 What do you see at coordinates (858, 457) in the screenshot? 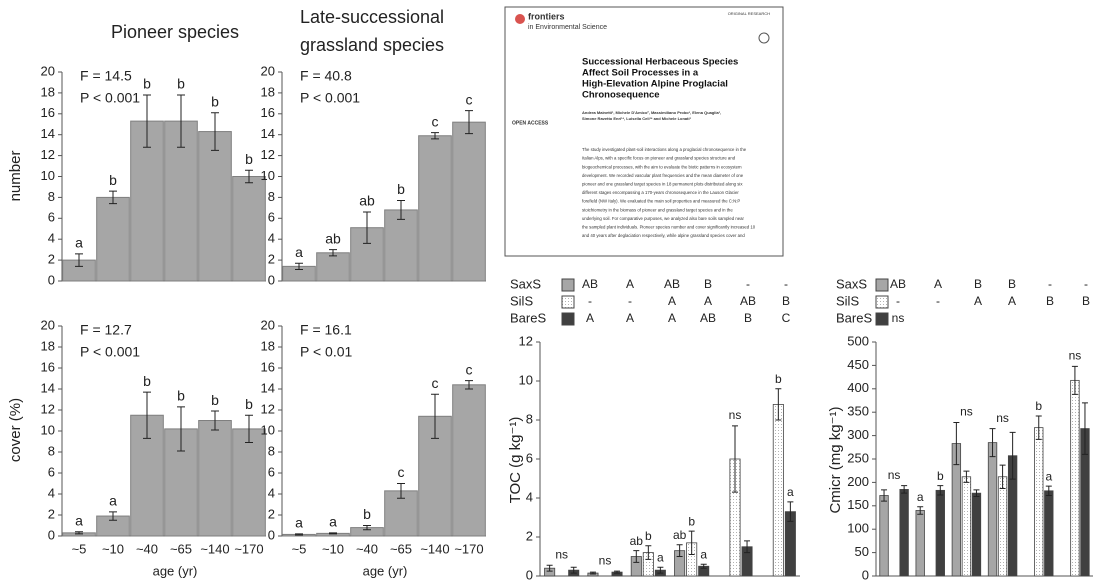
I see `y-tick-label: 250` at bounding box center [858, 457].